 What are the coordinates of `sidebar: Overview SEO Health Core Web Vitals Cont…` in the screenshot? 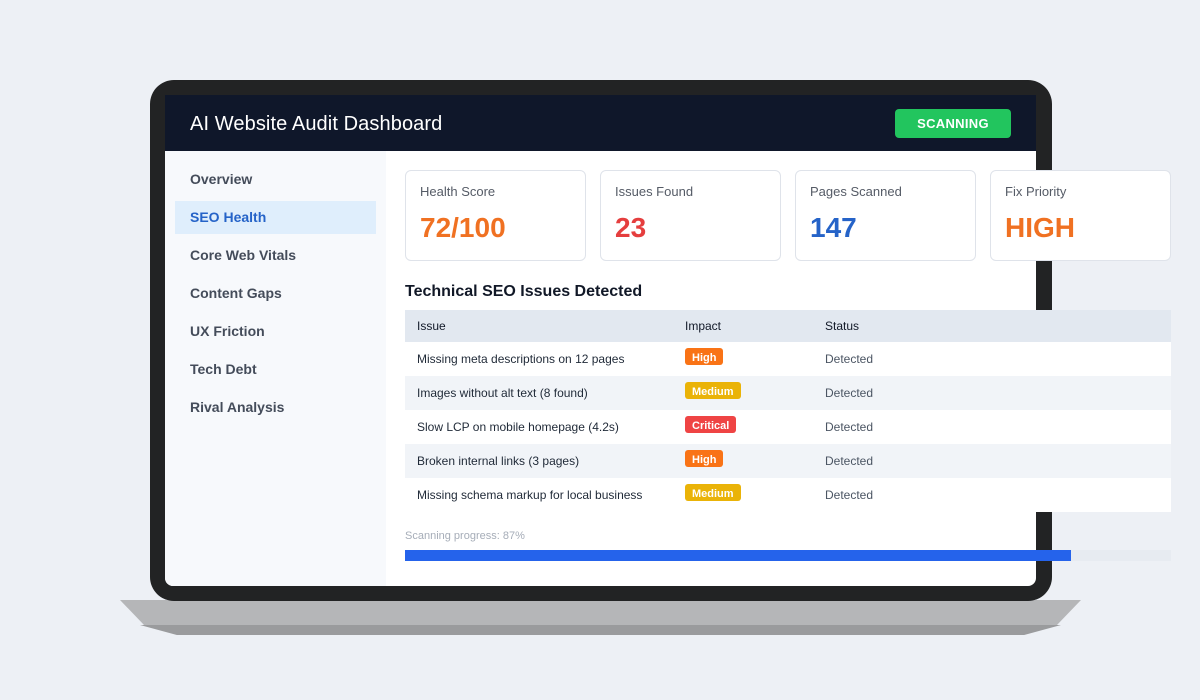 It's located at (275, 368).